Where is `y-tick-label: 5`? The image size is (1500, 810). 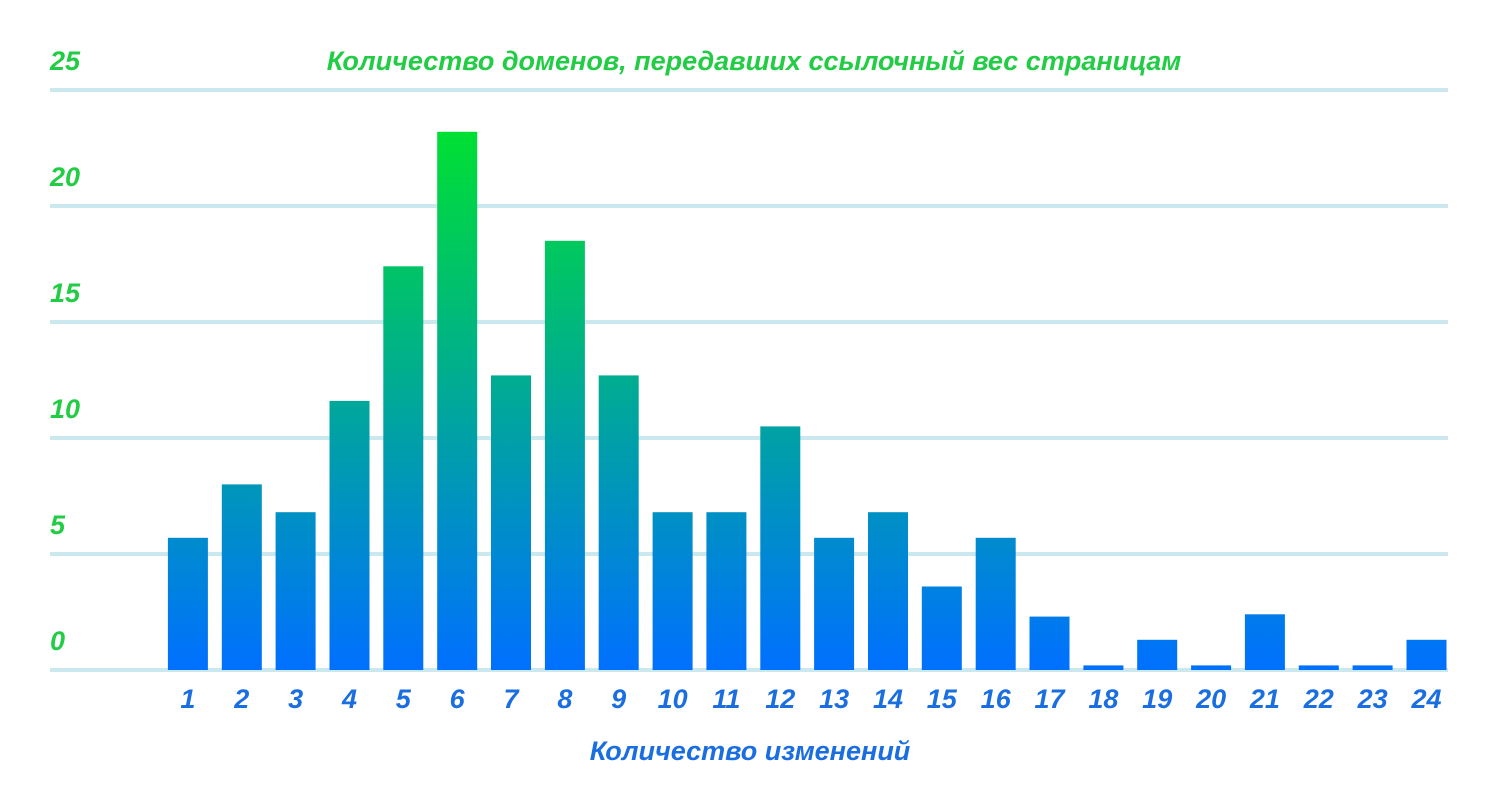 y-tick-label: 5 is located at coordinates (58, 525).